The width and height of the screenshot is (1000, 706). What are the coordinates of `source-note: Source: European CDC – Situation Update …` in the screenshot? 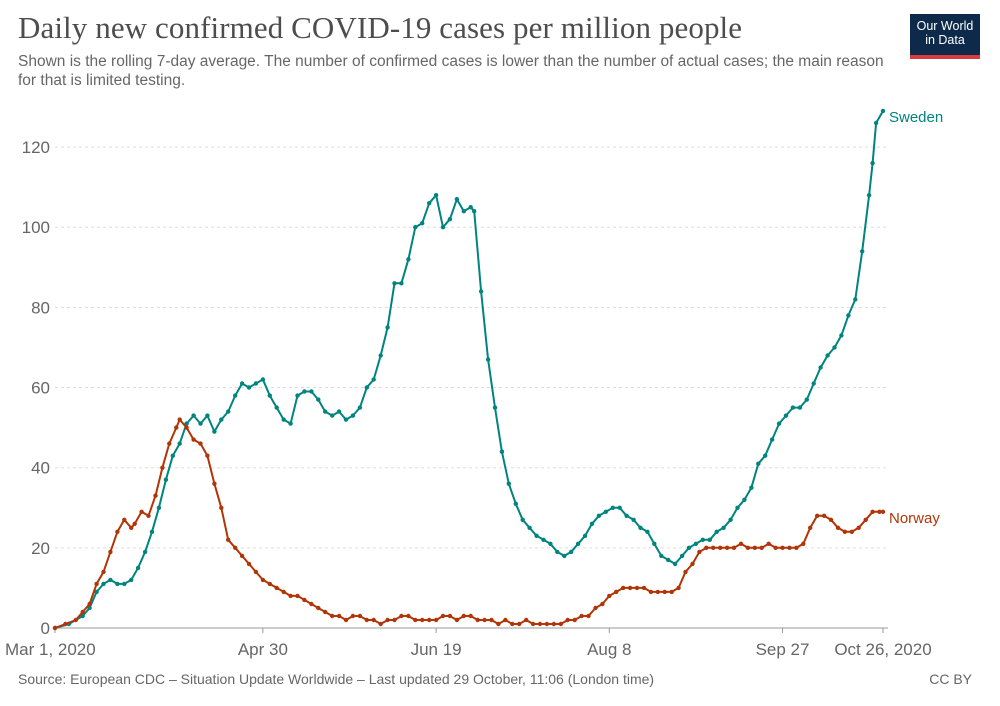 It's located at (336, 679).